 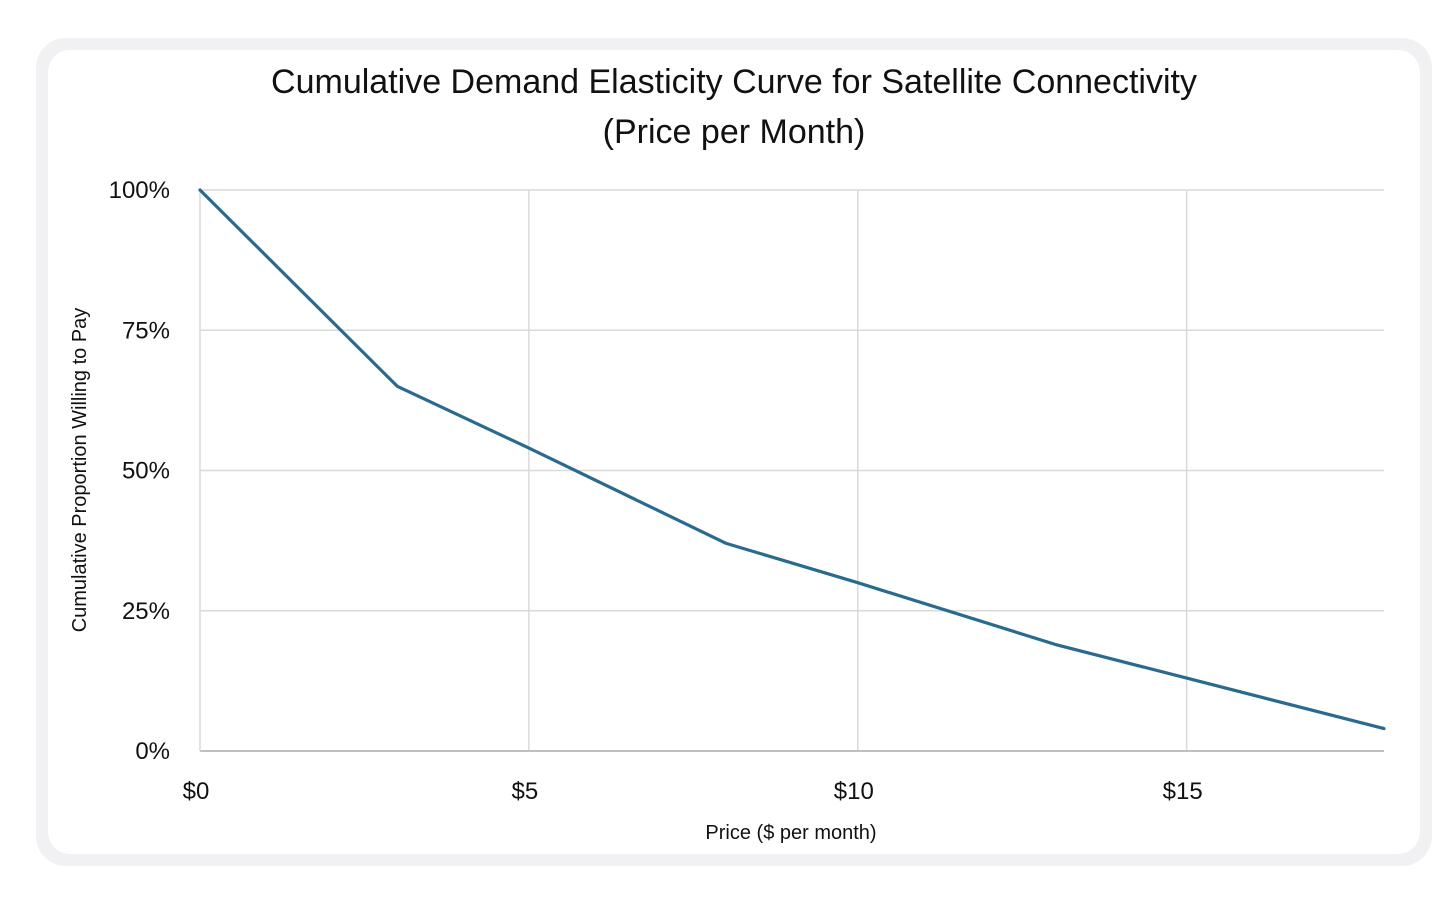 What do you see at coordinates (146, 611) in the screenshot?
I see `y-tick-label: 25%` at bounding box center [146, 611].